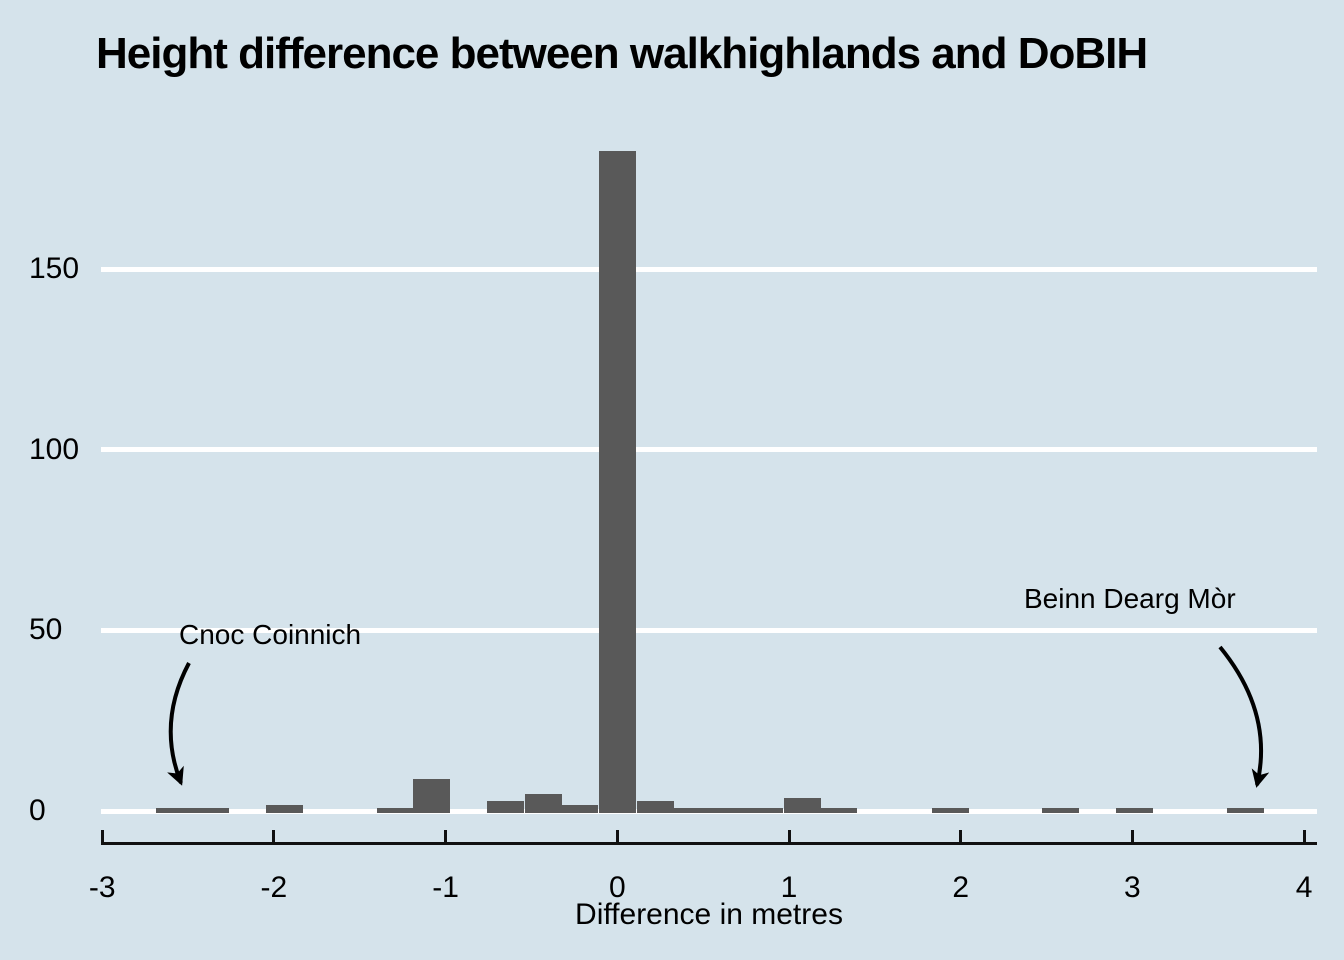 The image size is (1344, 960). What do you see at coordinates (789, 887) in the screenshot?
I see `x-tick-label-1: 1` at bounding box center [789, 887].